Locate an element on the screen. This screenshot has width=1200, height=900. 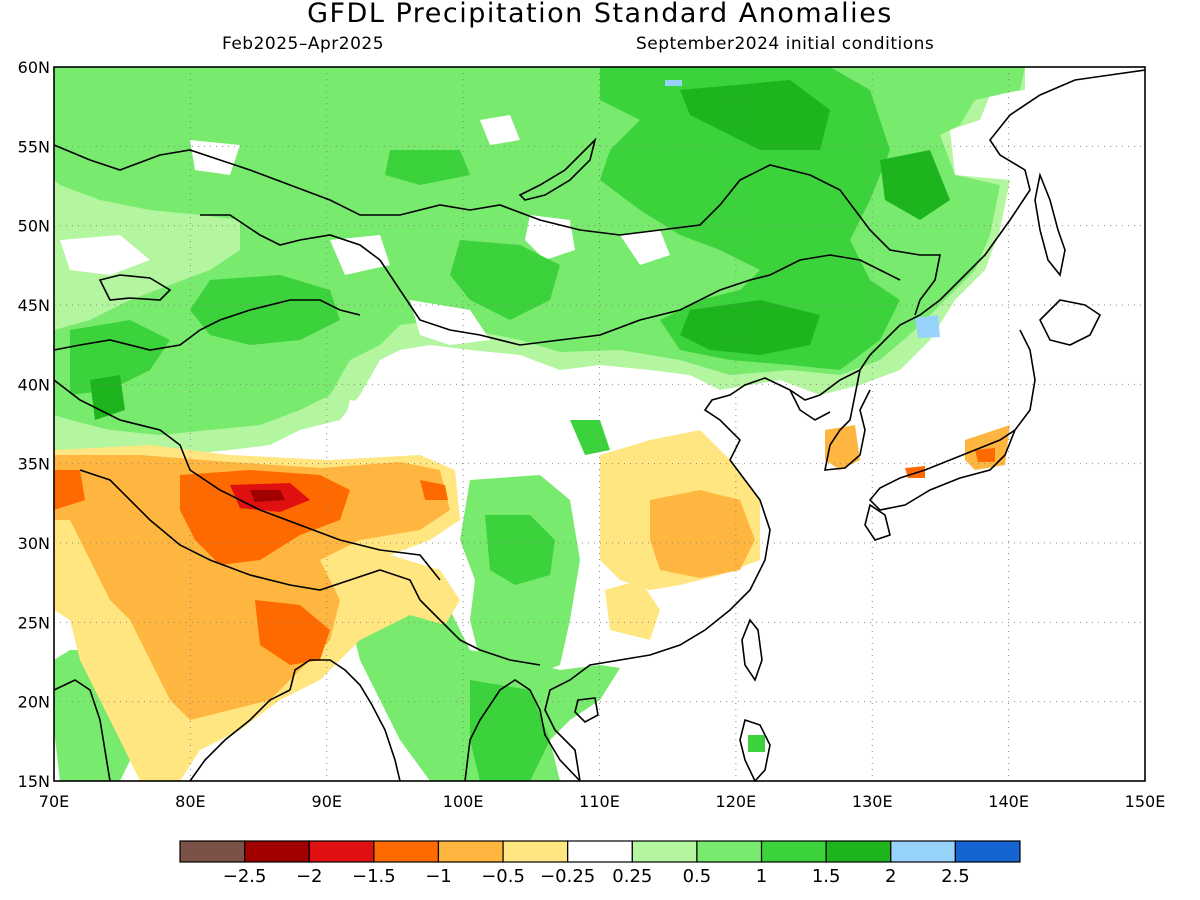
latitude-label: 55N is located at coordinates (34, 146).